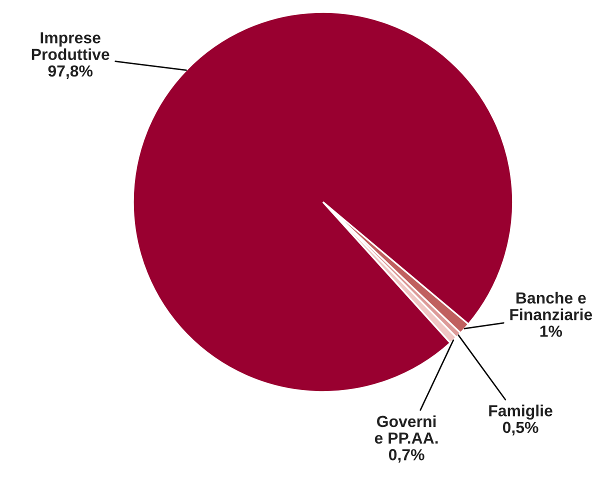 The image size is (603, 481). Describe the element at coordinates (520, 429) in the screenshot. I see `data-label: 0,5%` at that location.